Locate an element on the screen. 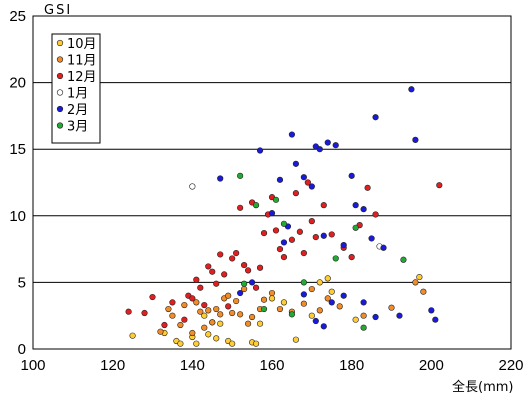  x-tick-label: 100 is located at coordinates (32, 365).